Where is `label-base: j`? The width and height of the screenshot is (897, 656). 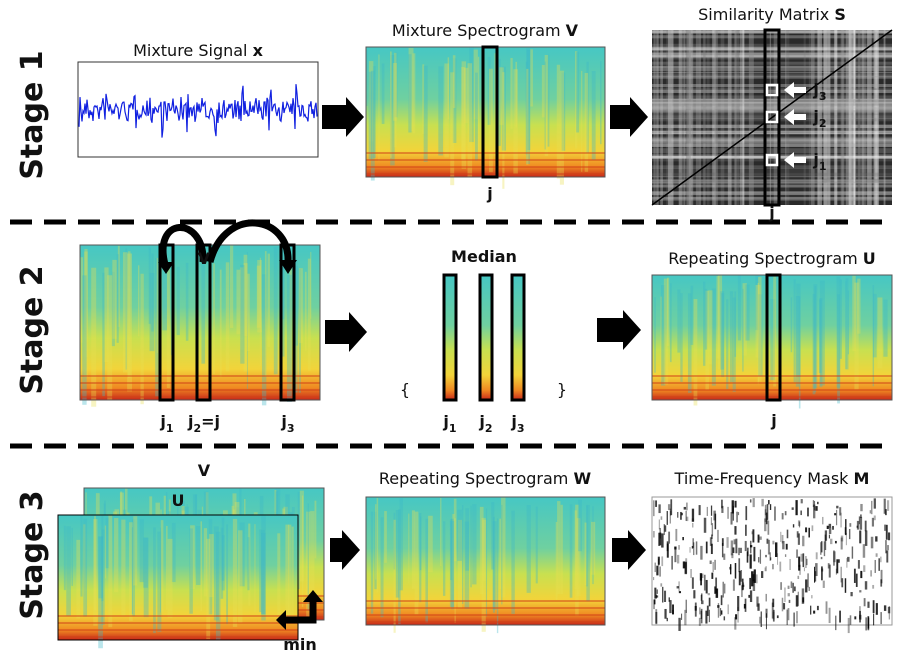 label-base: j is located at coordinates (815, 89).